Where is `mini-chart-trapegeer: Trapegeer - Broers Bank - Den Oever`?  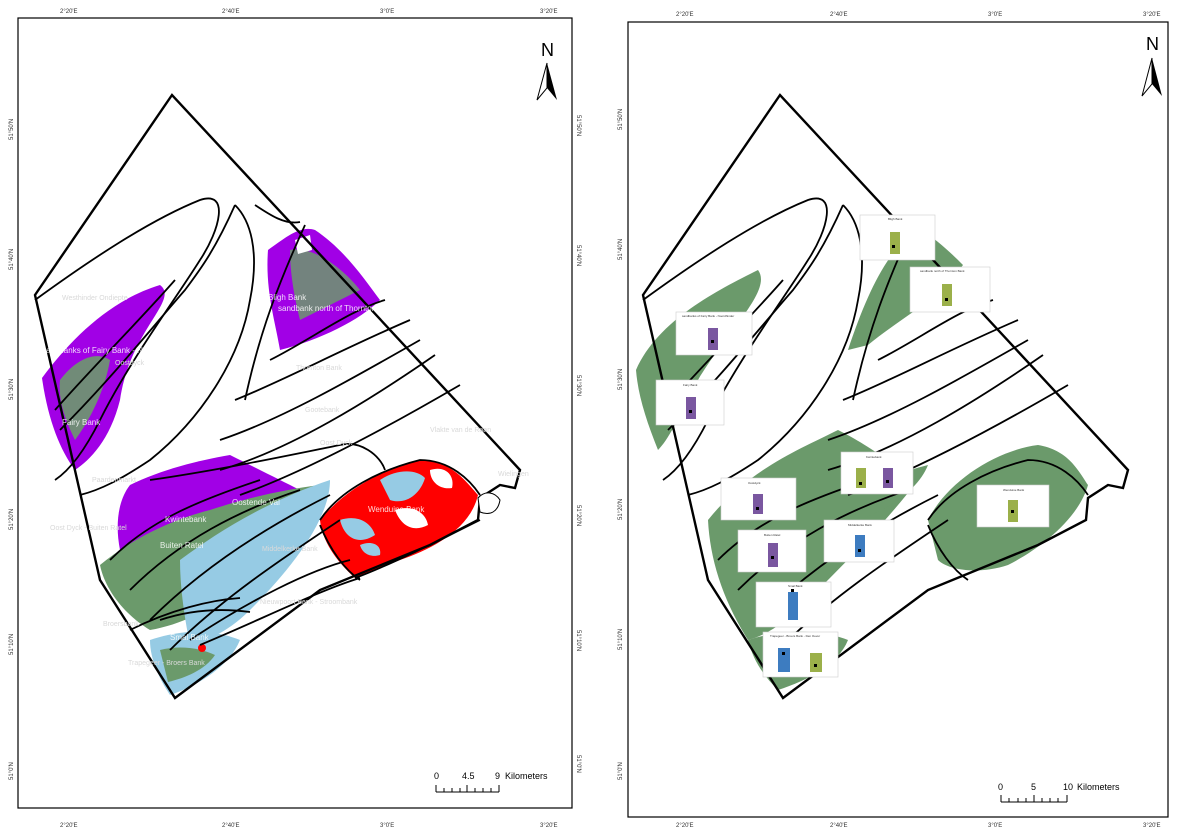 mini-chart-trapegeer: Trapegeer - Broers Bank - Den Oever is located at coordinates (800, 654).